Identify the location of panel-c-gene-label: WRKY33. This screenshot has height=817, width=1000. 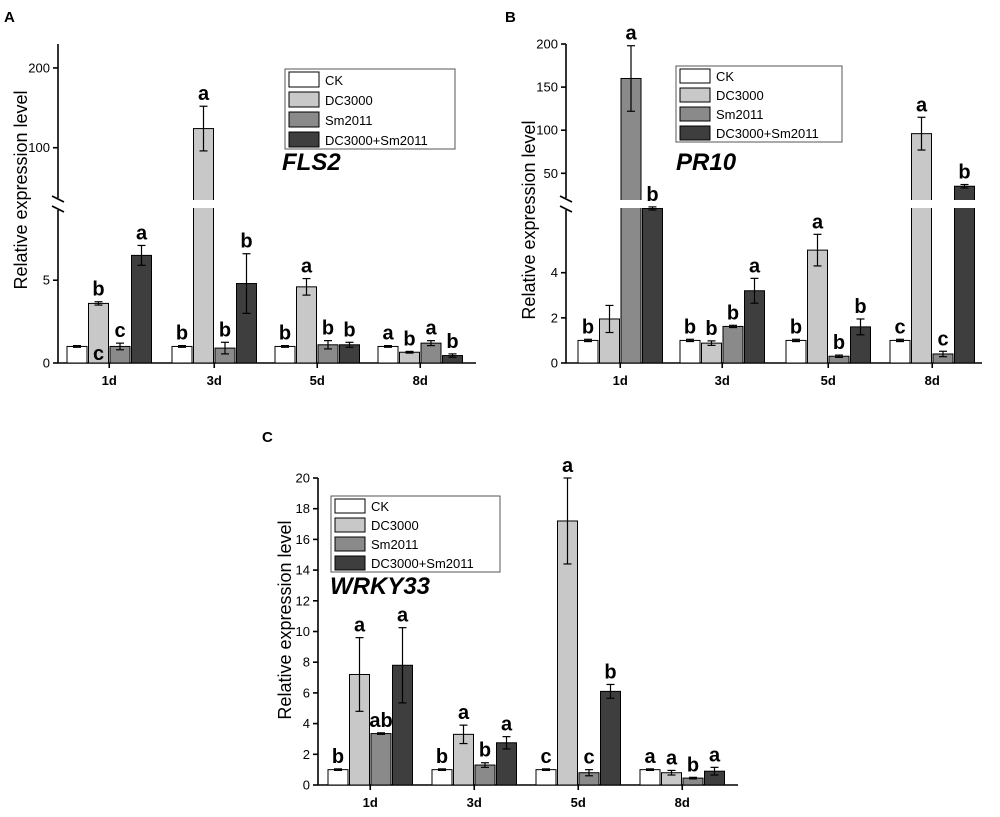
(380, 586).